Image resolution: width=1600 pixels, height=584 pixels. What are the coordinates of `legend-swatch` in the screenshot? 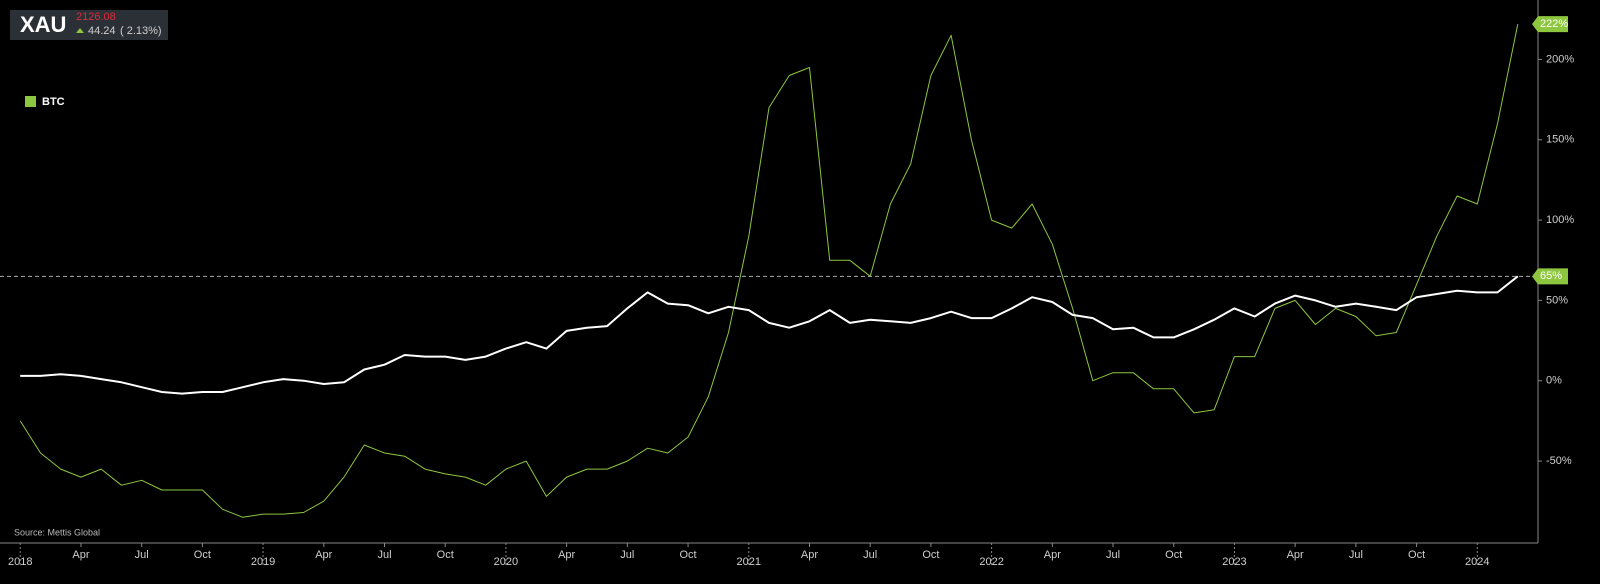 It's located at (30, 101).